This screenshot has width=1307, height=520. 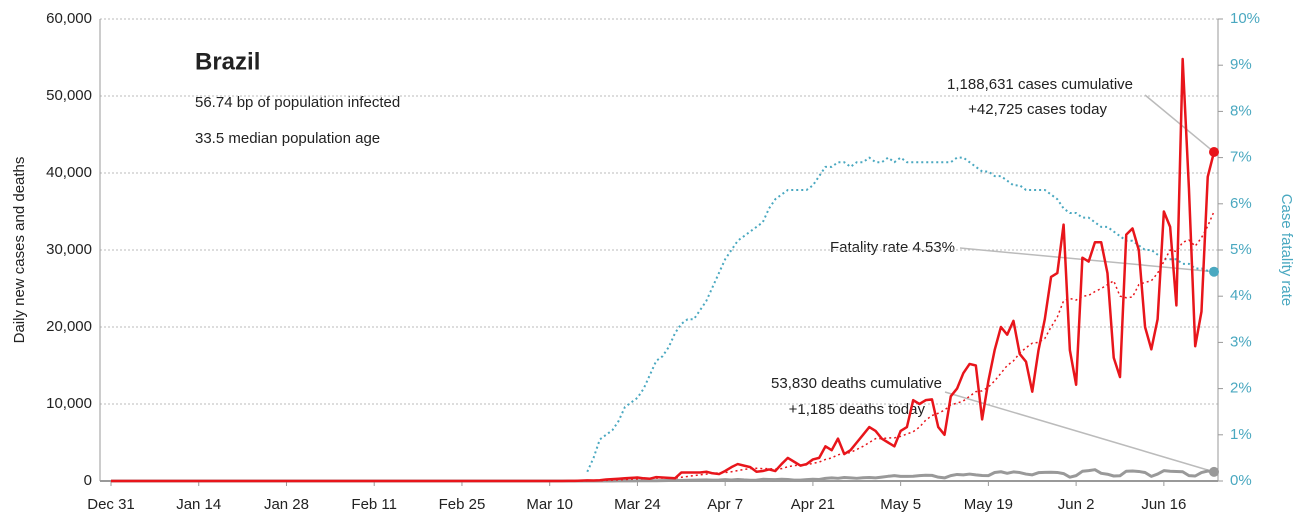 I want to click on y2-axis-label: Case fatality rate, so click(x=1286, y=250).